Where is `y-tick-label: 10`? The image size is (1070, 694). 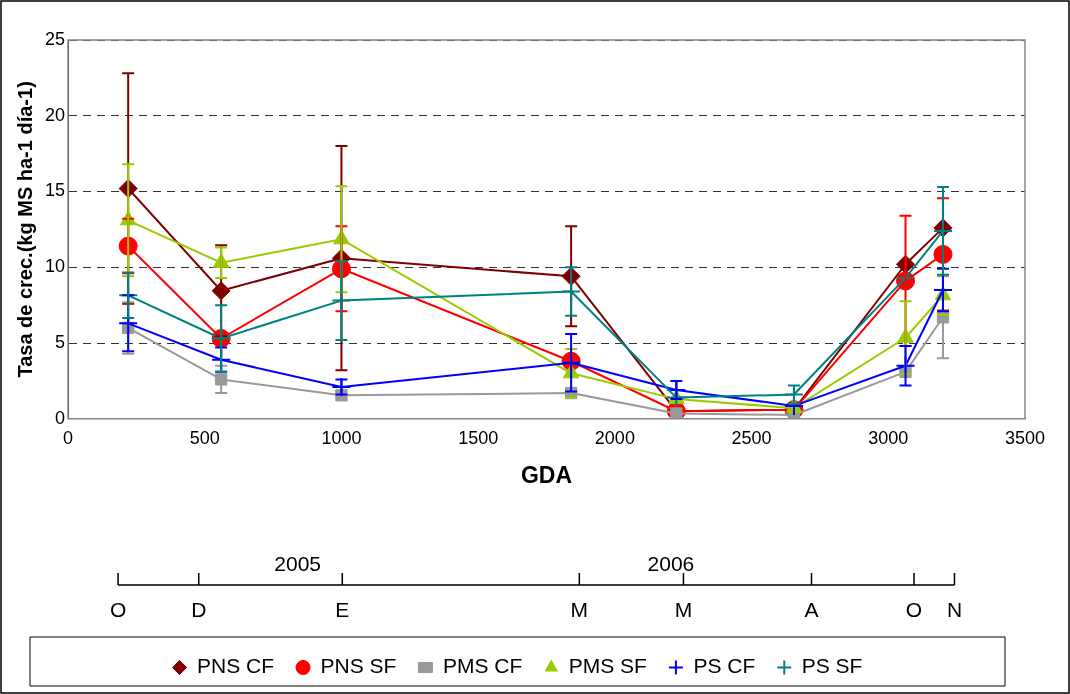
y-tick-label: 10 is located at coordinates (55, 266).